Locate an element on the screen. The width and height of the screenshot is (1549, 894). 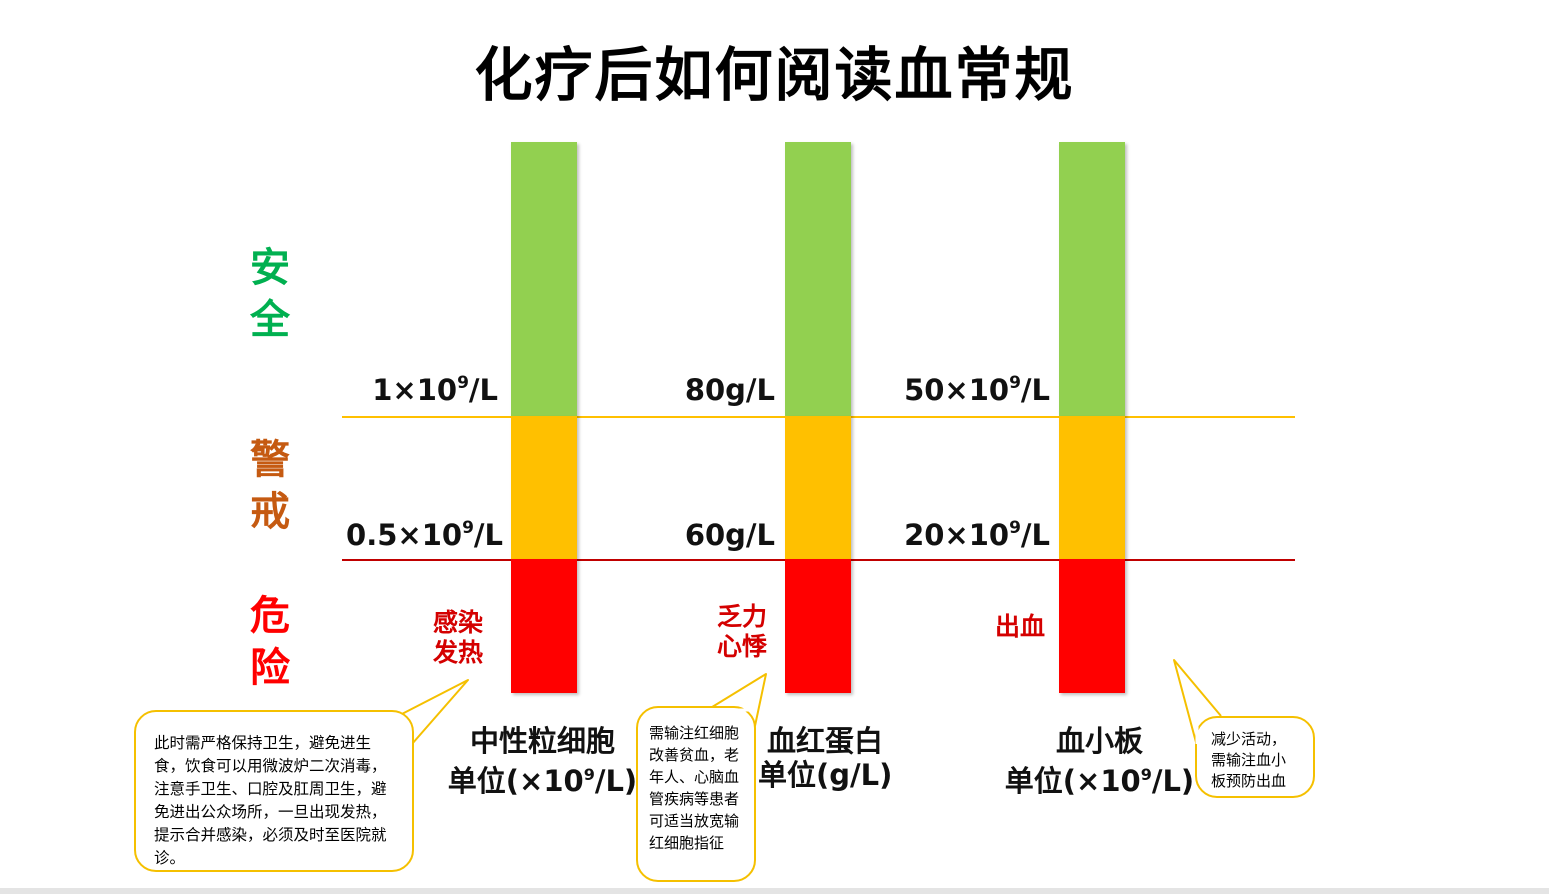
zone-label-safe: 安全 is located at coordinates (270, 294).